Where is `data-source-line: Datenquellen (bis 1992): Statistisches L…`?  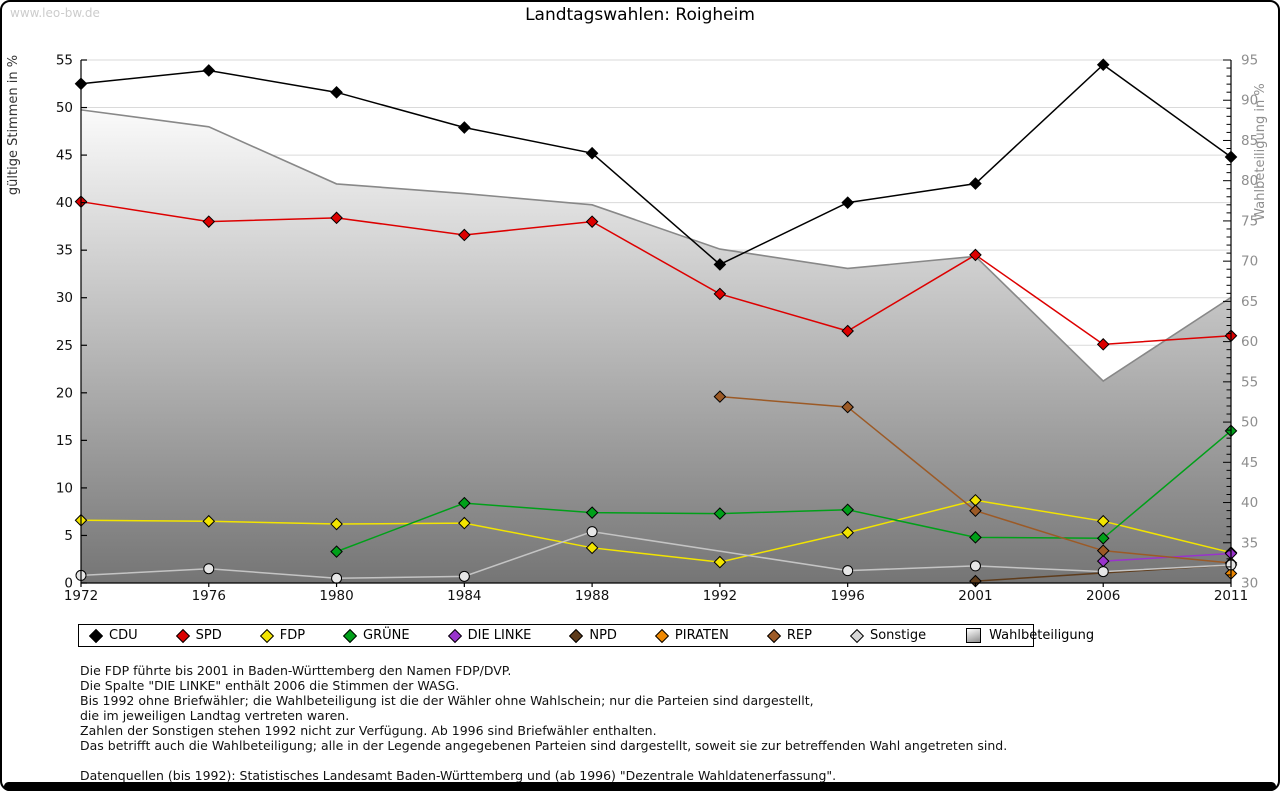 data-source-line: Datenquellen (bis 1992): Statistisches L… is located at coordinates (458, 775).